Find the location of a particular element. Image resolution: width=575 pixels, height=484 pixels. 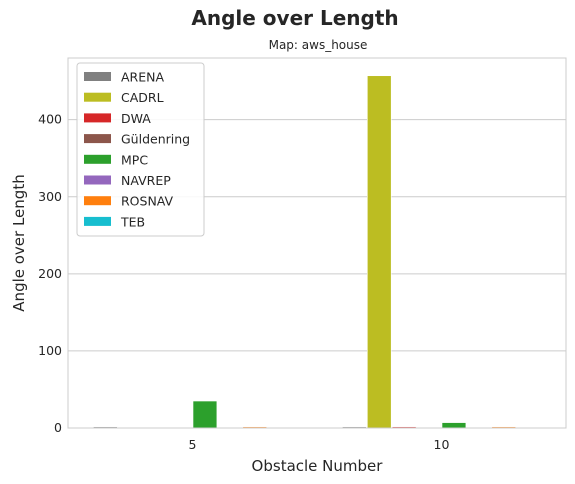

legend-label: ROSNAV is located at coordinates (147, 201).